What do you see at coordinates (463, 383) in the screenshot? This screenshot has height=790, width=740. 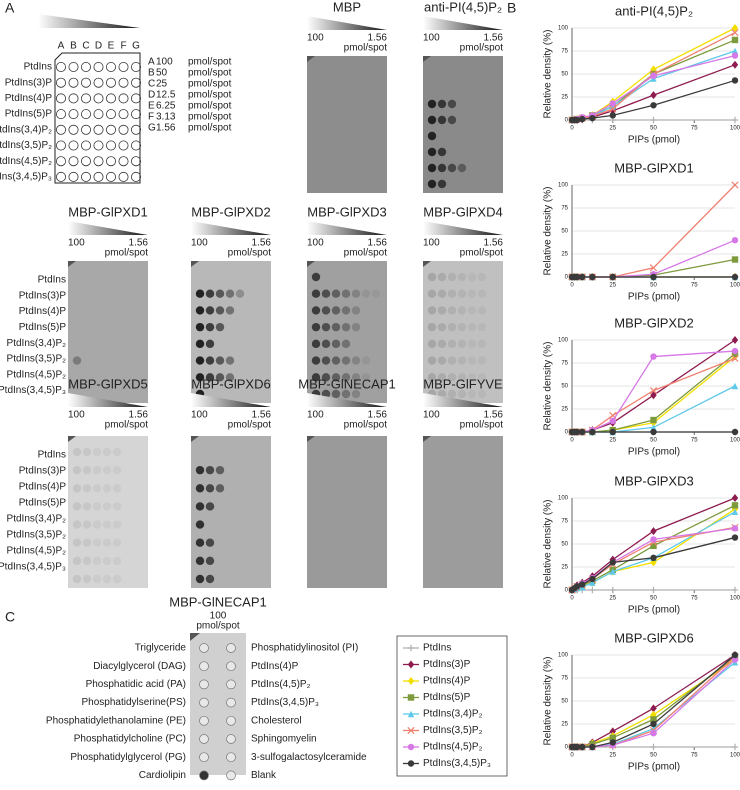 I see `blot-title: MBP-GlFYVE` at bounding box center [463, 383].